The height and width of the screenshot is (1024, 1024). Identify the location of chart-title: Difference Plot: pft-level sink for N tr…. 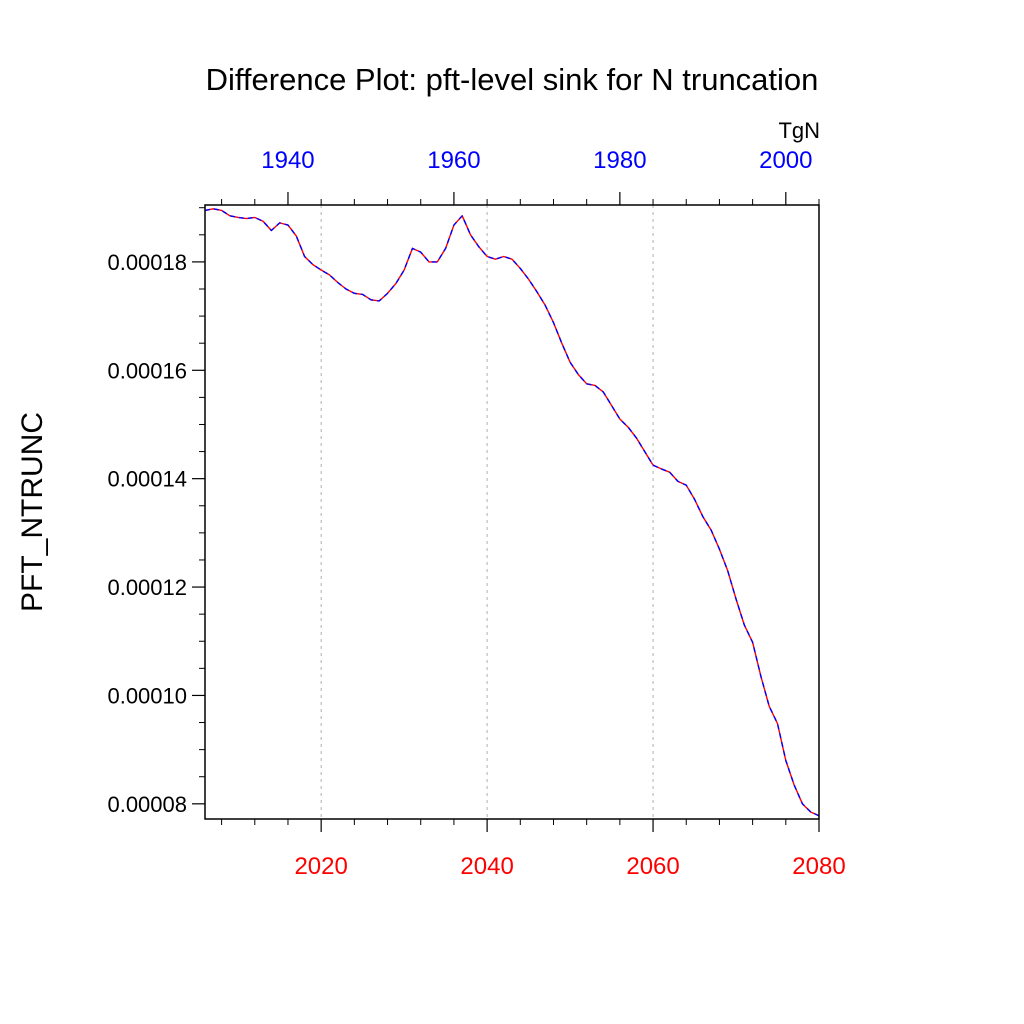
(512, 79).